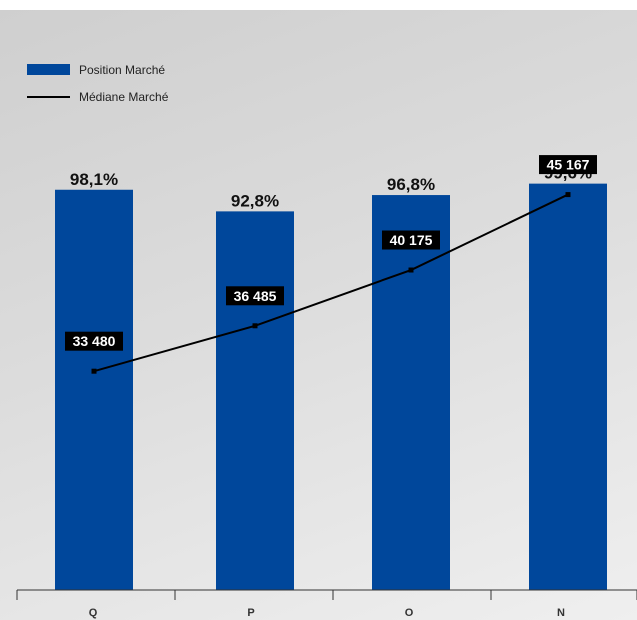 Image resolution: width=637 pixels, height=620 pixels. I want to click on median-value-label-text: 33 480, so click(94, 341).